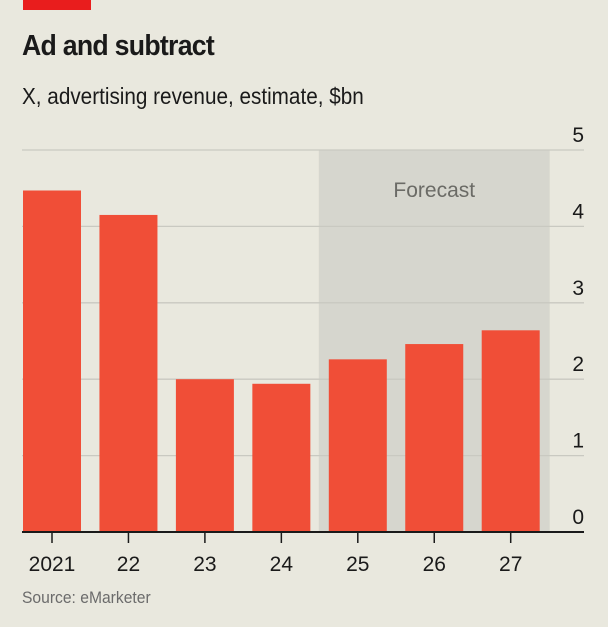 The width and height of the screenshot is (608, 627). Describe the element at coordinates (193, 96) in the screenshot. I see `chart-subtitle: X, advertising revenue, estimate, $bn` at that location.